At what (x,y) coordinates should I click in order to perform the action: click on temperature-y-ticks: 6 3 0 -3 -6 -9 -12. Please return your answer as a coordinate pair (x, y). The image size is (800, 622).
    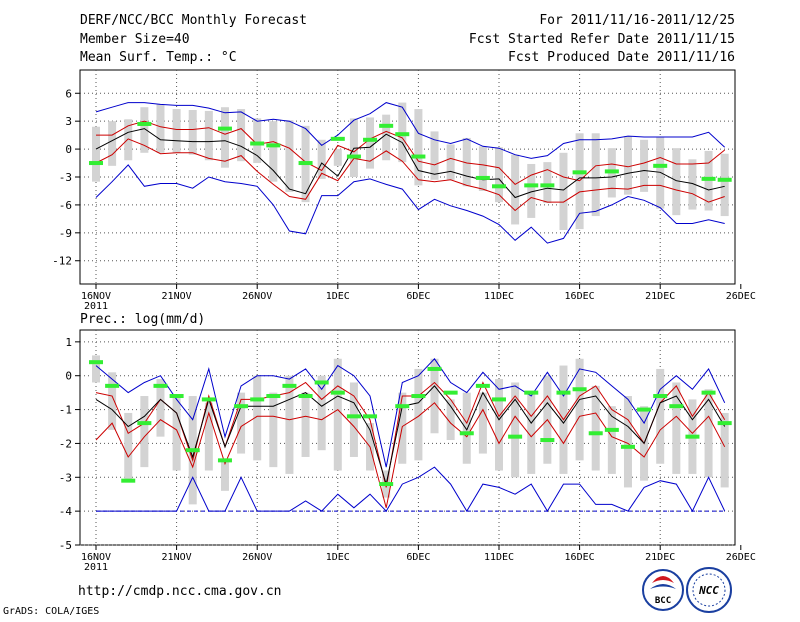
    Looking at the image, I should click on (66, 177).